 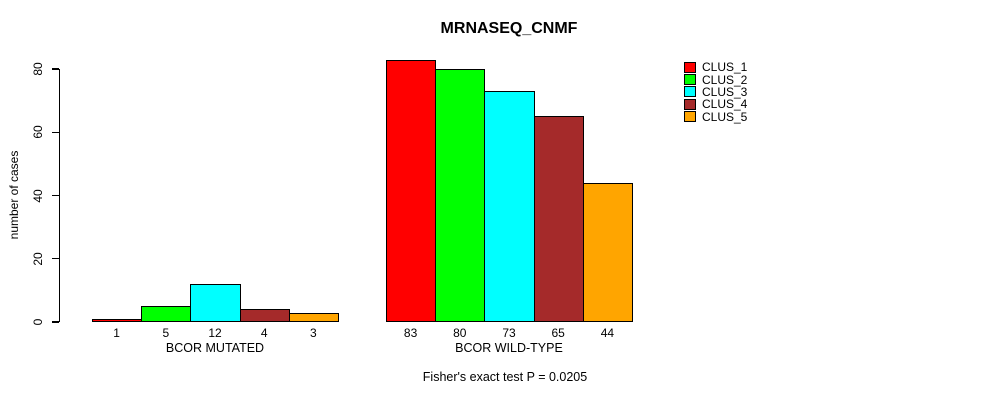 I want to click on bar-value-label: 80, so click(x=460, y=333).